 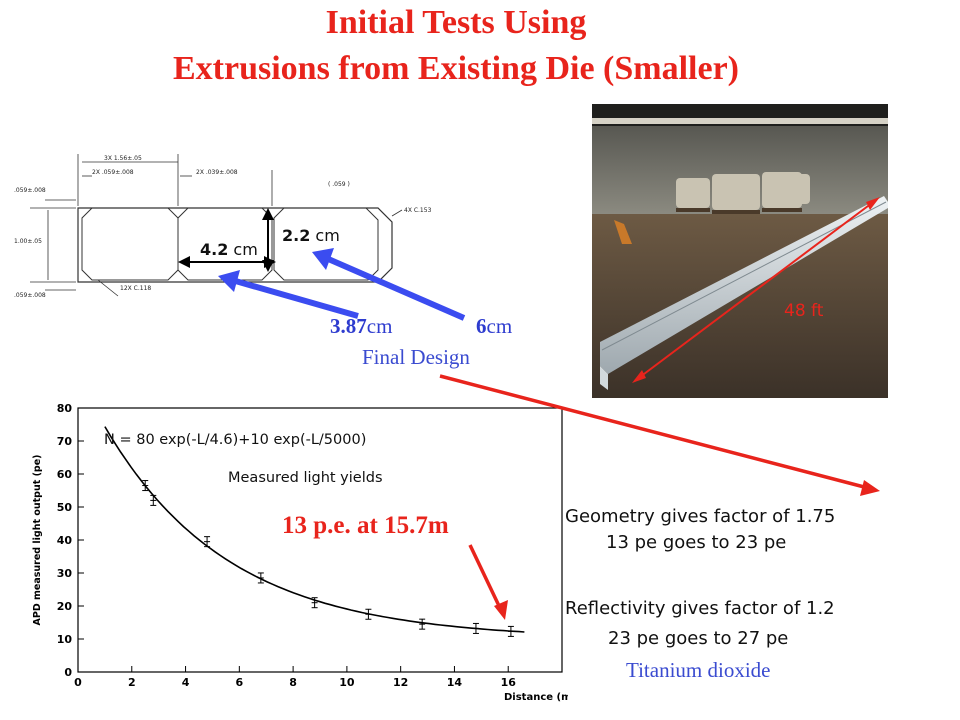 What do you see at coordinates (214, 249) in the screenshot?
I see `cell-width-value: 4.2` at bounding box center [214, 249].